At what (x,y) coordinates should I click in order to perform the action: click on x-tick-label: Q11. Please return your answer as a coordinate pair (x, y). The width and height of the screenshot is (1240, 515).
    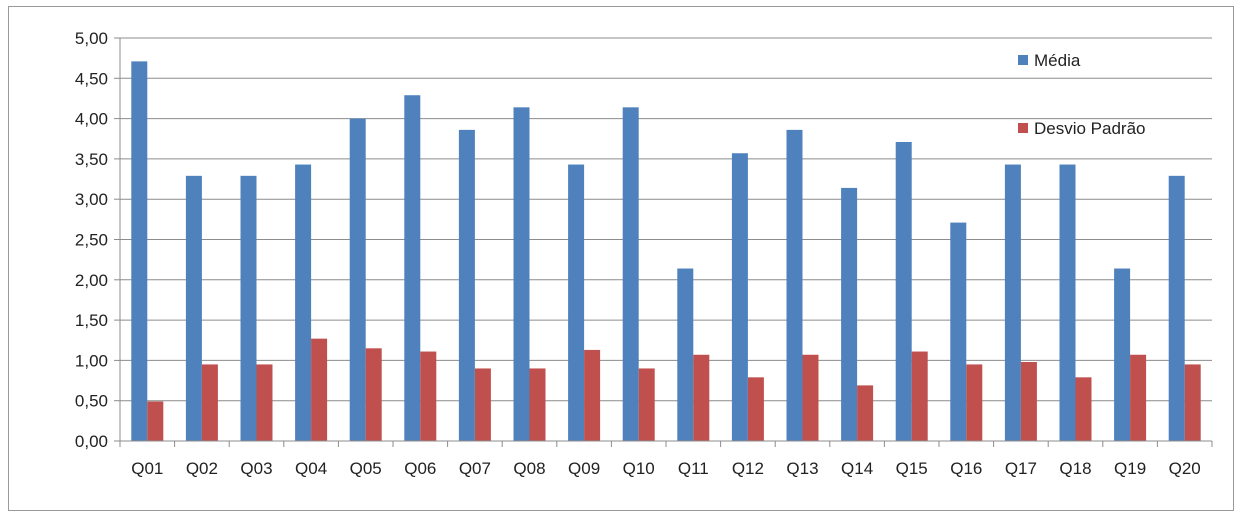
    Looking at the image, I should click on (693, 468).